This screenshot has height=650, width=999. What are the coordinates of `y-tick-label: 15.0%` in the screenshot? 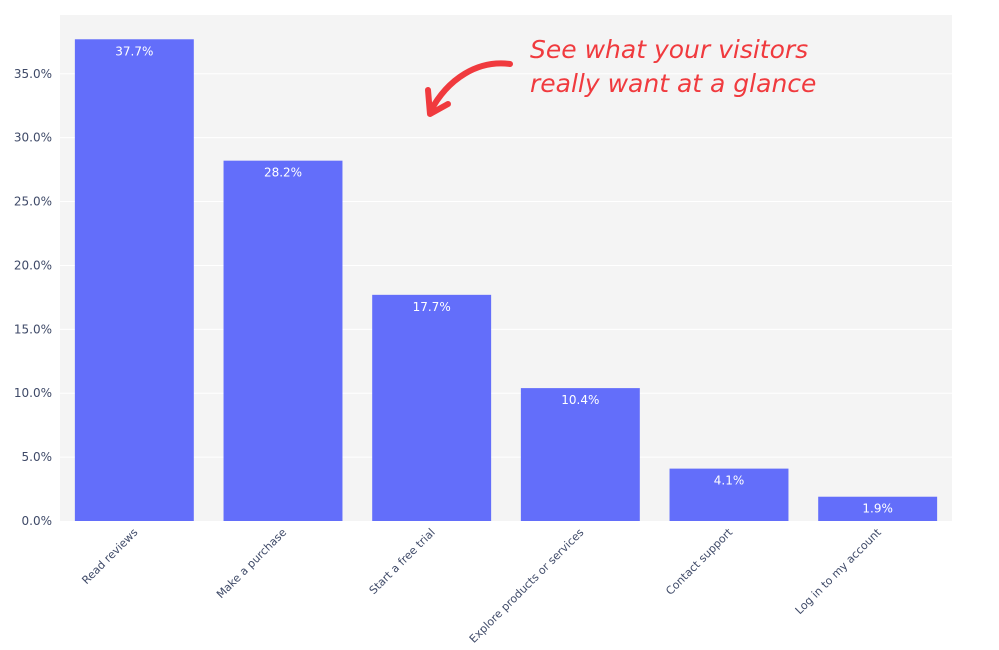 It's located at (33, 329).